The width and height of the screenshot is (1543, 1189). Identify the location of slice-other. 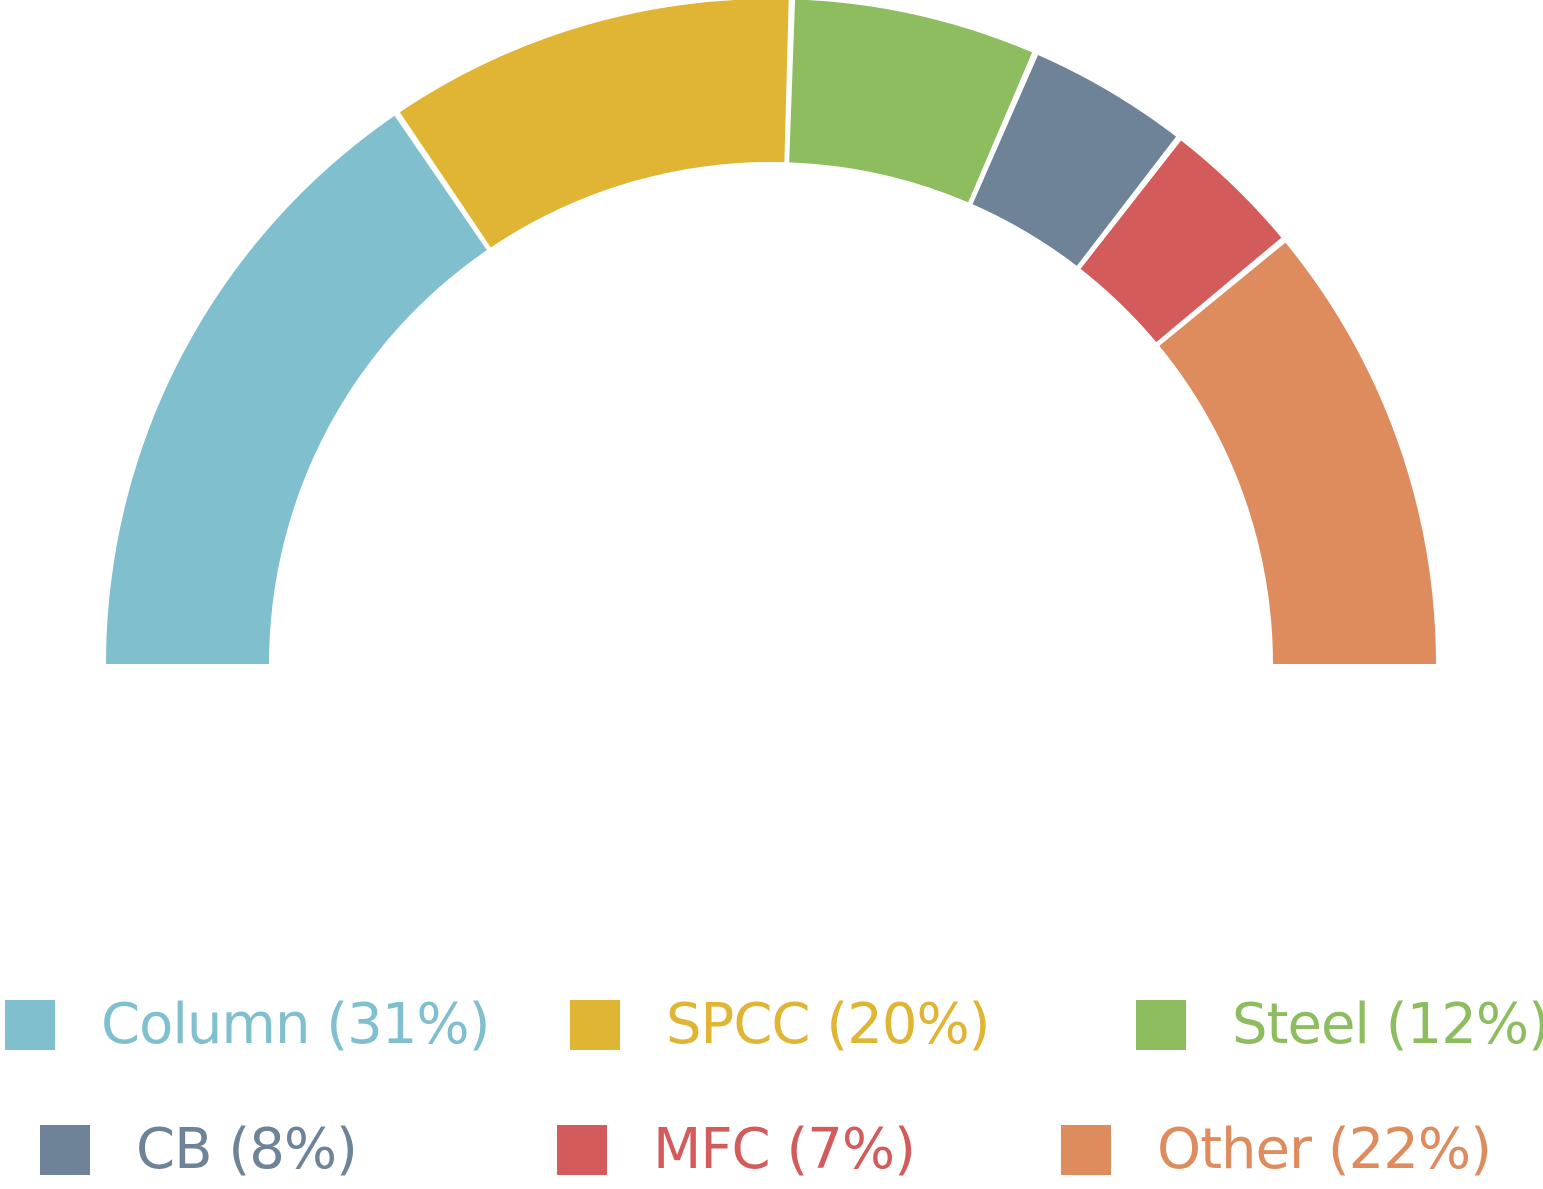
(1297, 453).